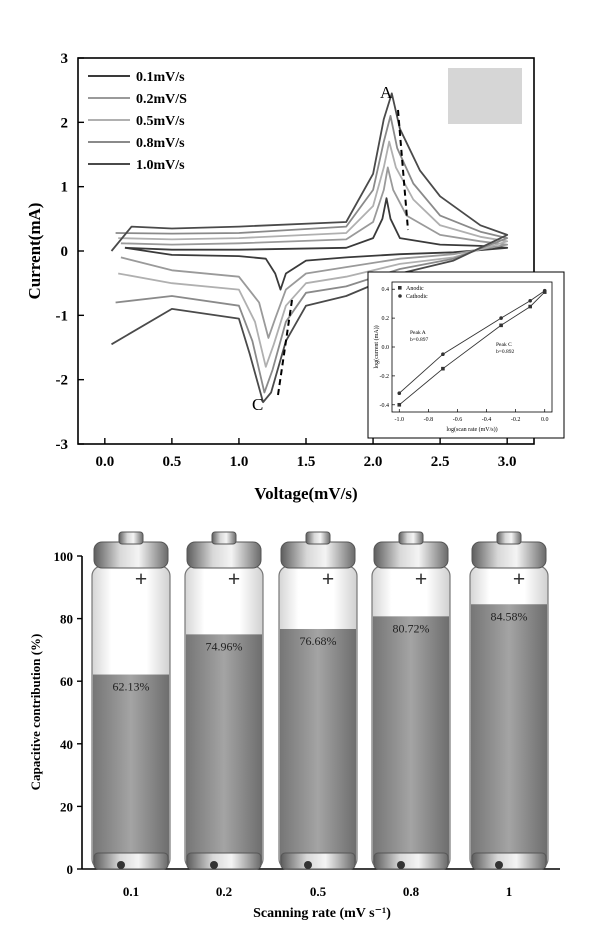  I want to click on cv-legend: 0.1mV/s 0.2mV/S 0.5mV/s 0.8mV/s 1.0mV/s, so click(137, 121).